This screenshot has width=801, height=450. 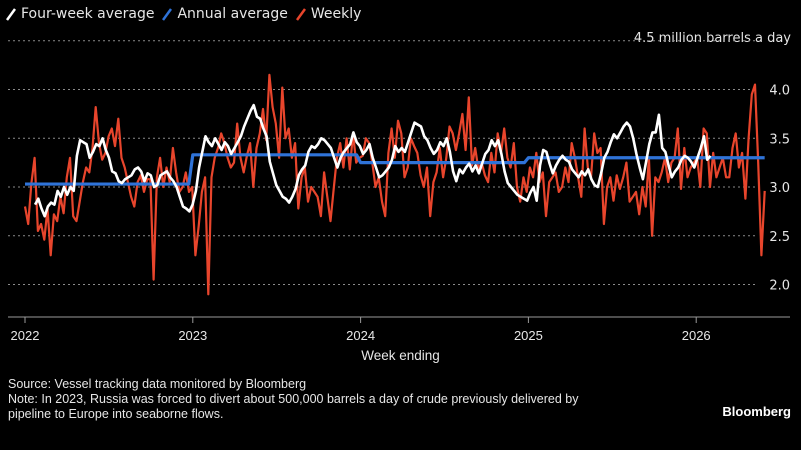 What do you see at coordinates (336, 14) in the screenshot?
I see `legend-label: Weekly` at bounding box center [336, 14].